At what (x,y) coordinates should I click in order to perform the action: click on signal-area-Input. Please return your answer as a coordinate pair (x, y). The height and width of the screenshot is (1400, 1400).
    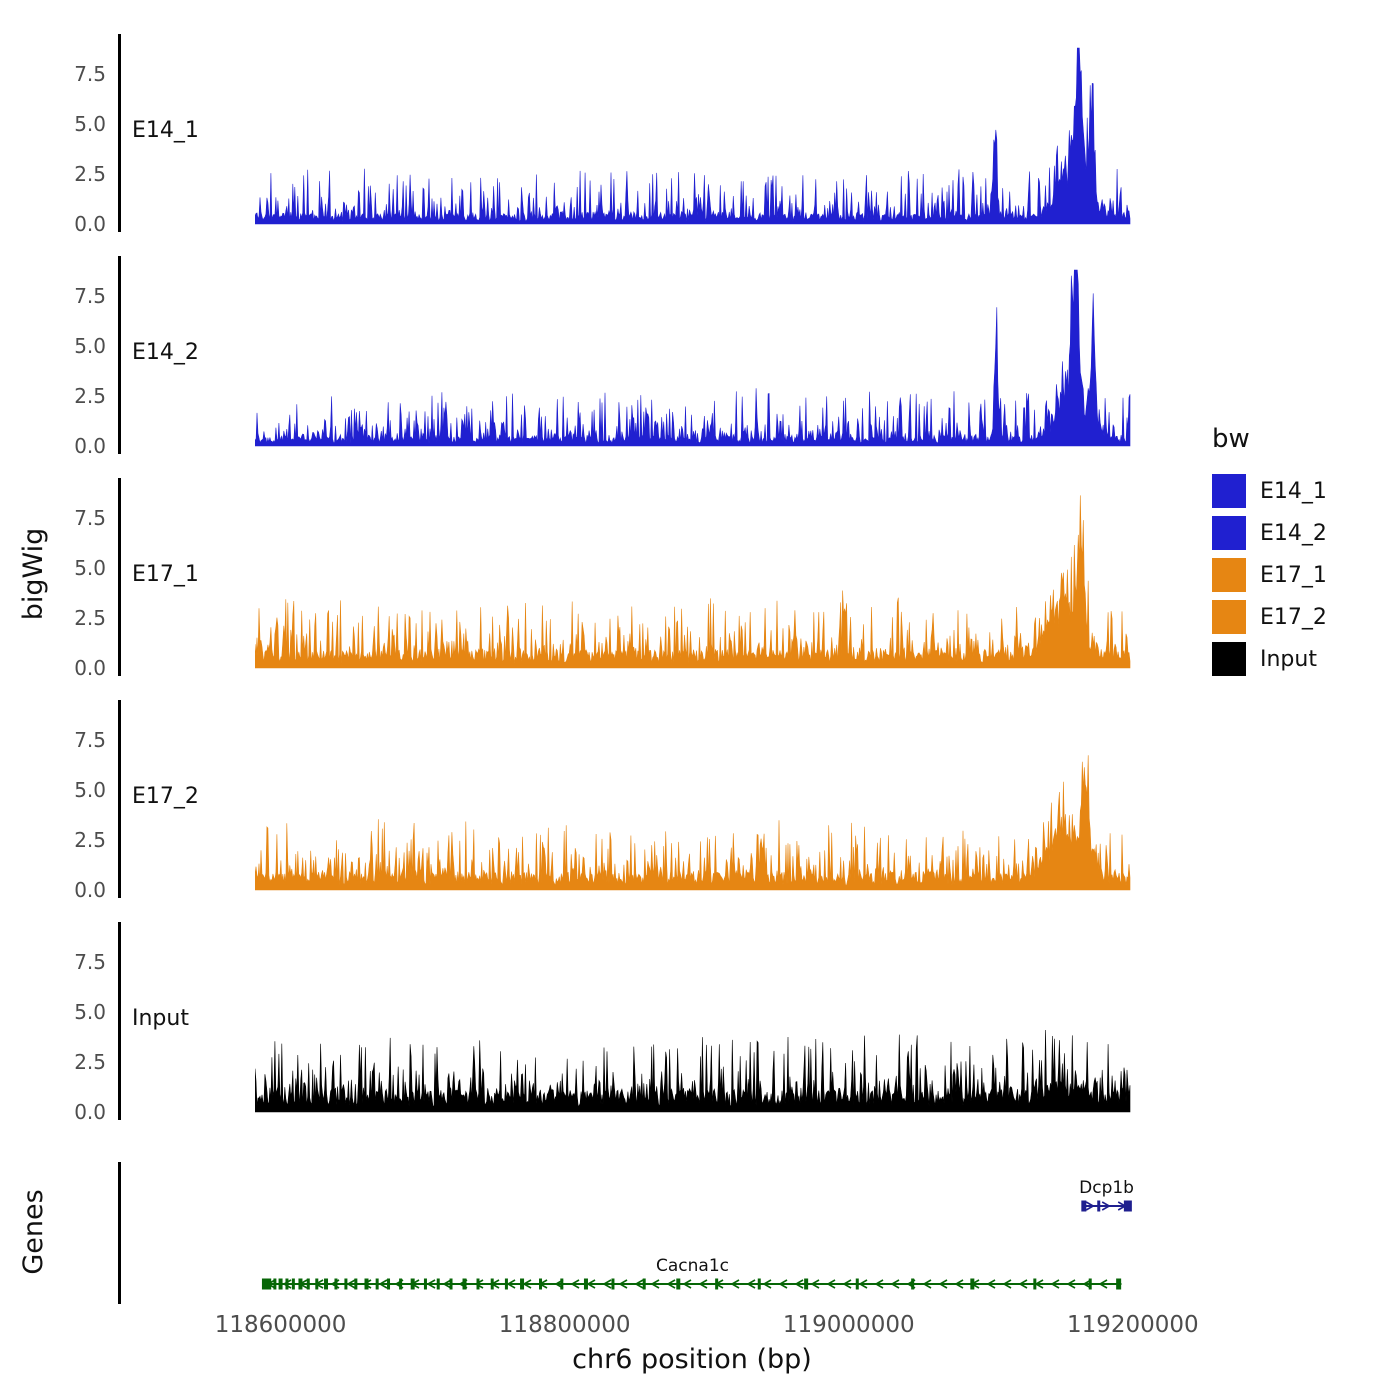
    Looking at the image, I should click on (693, 1071).